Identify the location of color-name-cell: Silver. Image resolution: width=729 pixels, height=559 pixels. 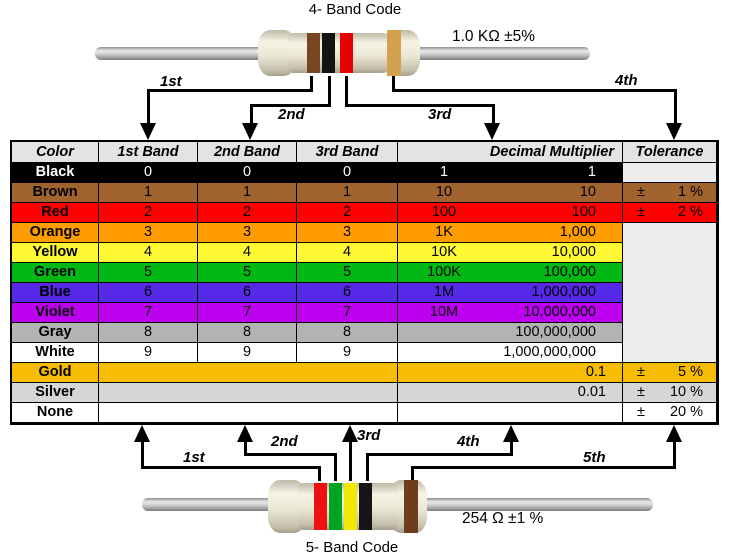
(55, 393).